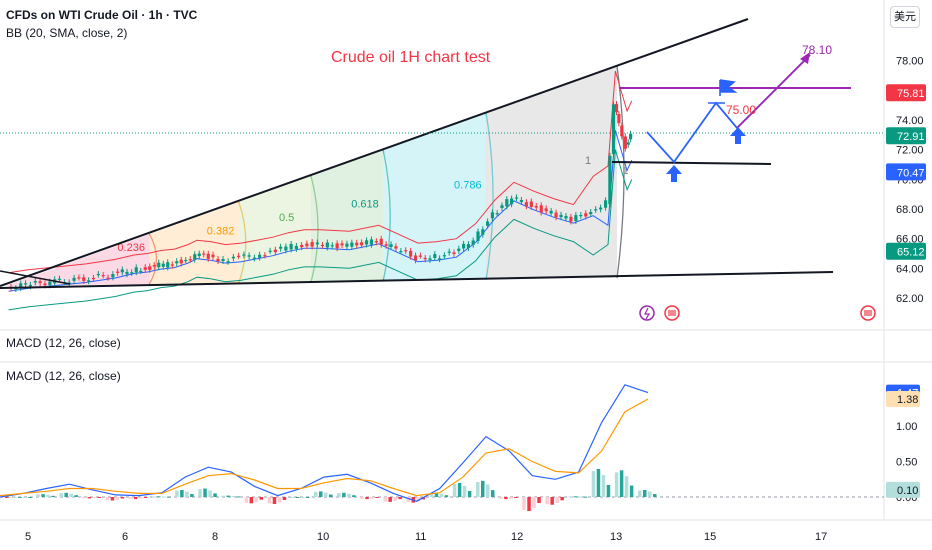 The image size is (932, 550). Describe the element at coordinates (907, 400) in the screenshot. I see `macd-value-text: 1.38` at that location.